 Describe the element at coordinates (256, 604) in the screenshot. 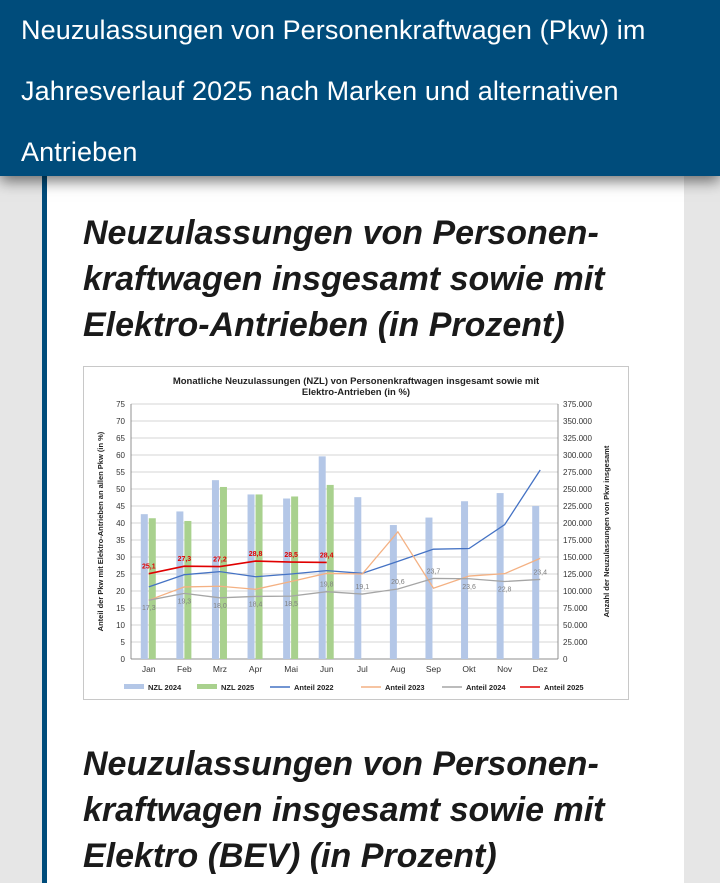

I see `data-label: 18,4` at that location.